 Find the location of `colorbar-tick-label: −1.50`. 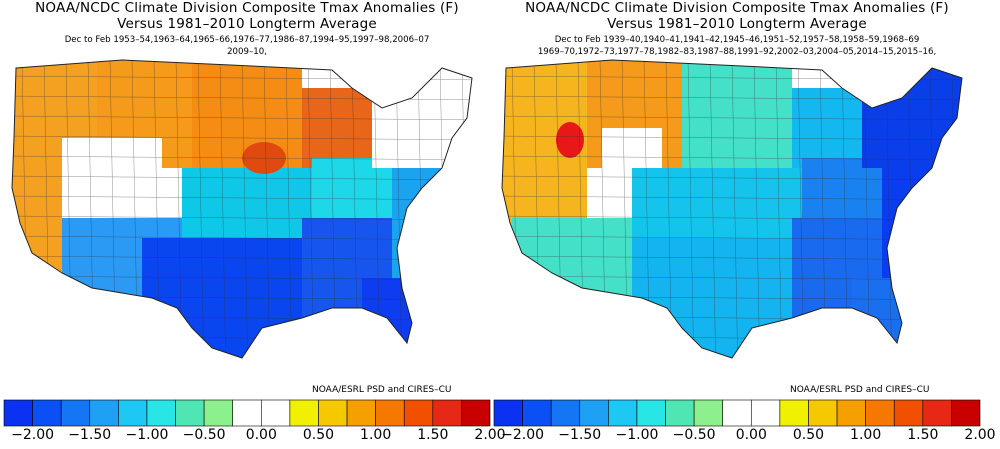

colorbar-tick-label: −1.50 is located at coordinates (90, 435).